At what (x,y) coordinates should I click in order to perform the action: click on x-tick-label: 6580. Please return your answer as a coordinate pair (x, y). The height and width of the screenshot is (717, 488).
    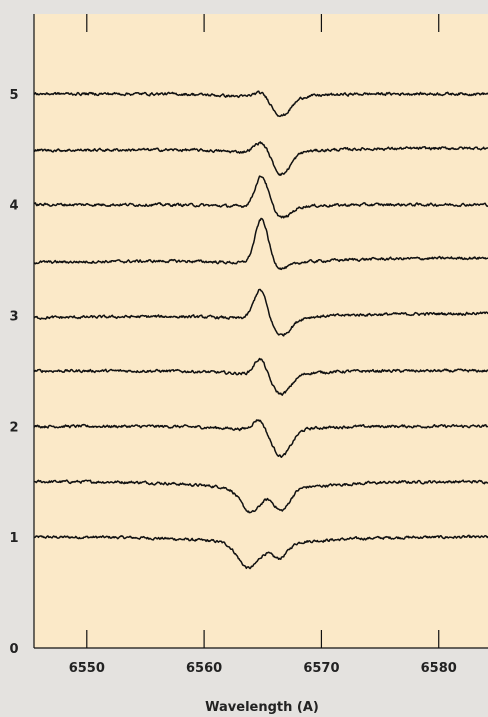
    Looking at the image, I should click on (439, 668).